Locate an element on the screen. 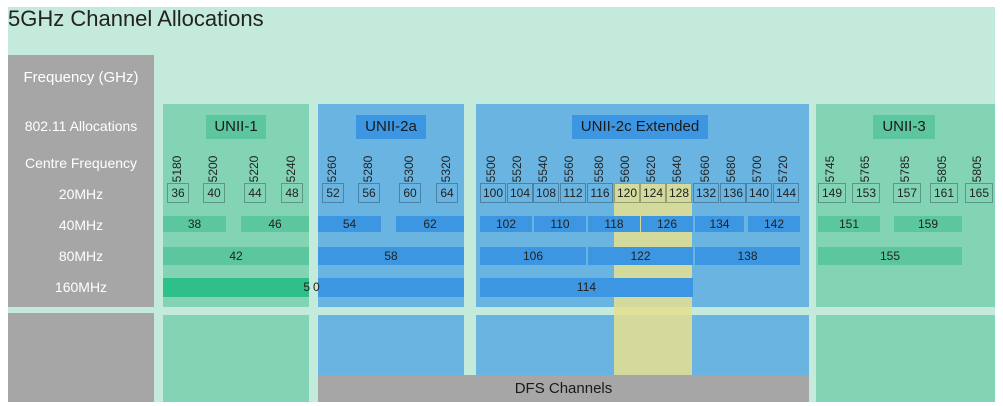  band-unii-3-lower is located at coordinates (905, 358).